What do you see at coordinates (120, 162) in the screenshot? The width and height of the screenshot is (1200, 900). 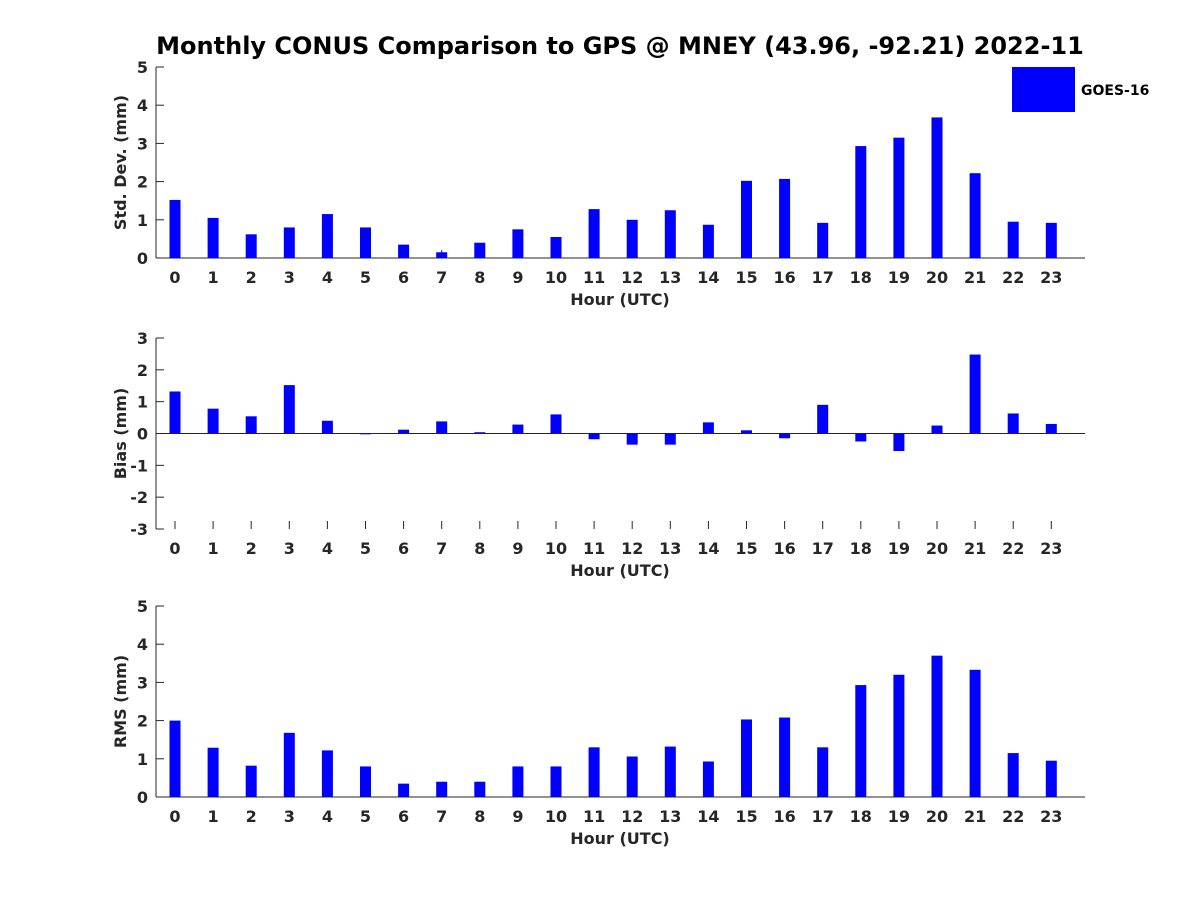 I see `y-axis-label: Std. Dev. (mm)` at bounding box center [120, 162].